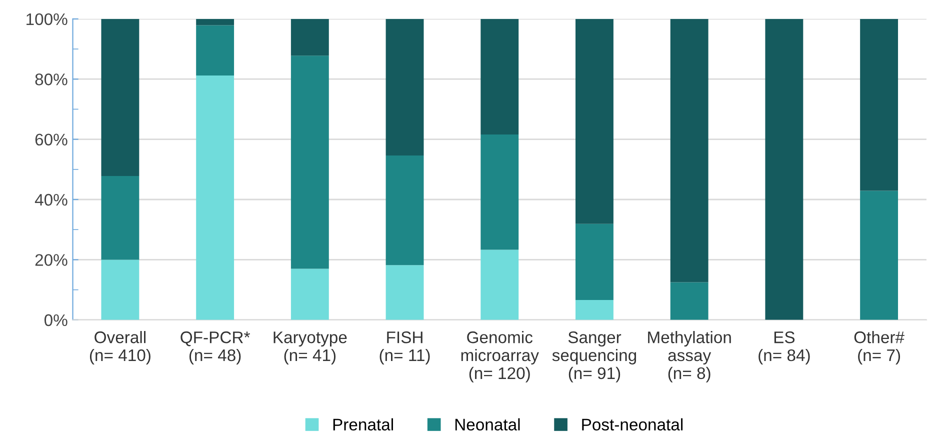  What do you see at coordinates (632, 424) in the screenshot?
I see `legend-label: Post-neonatal` at bounding box center [632, 424].